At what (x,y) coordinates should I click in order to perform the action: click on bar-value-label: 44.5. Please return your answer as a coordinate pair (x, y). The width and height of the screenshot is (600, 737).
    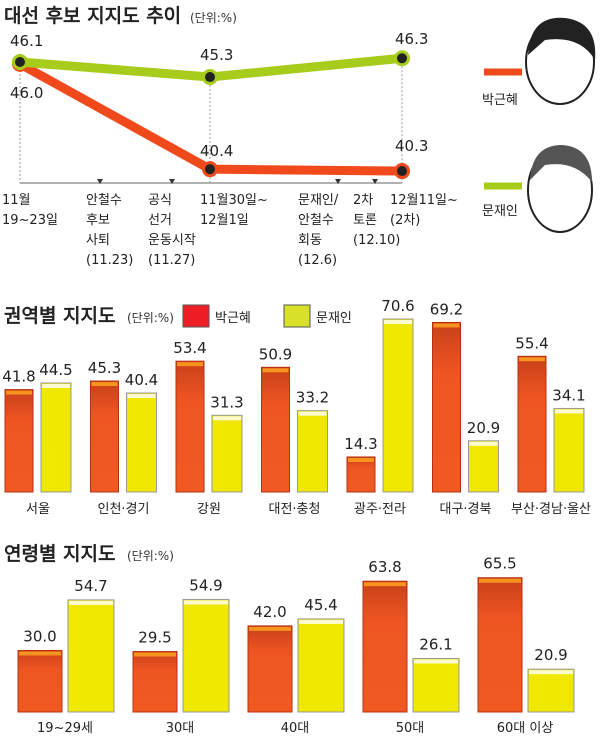
    Looking at the image, I should click on (55, 370).